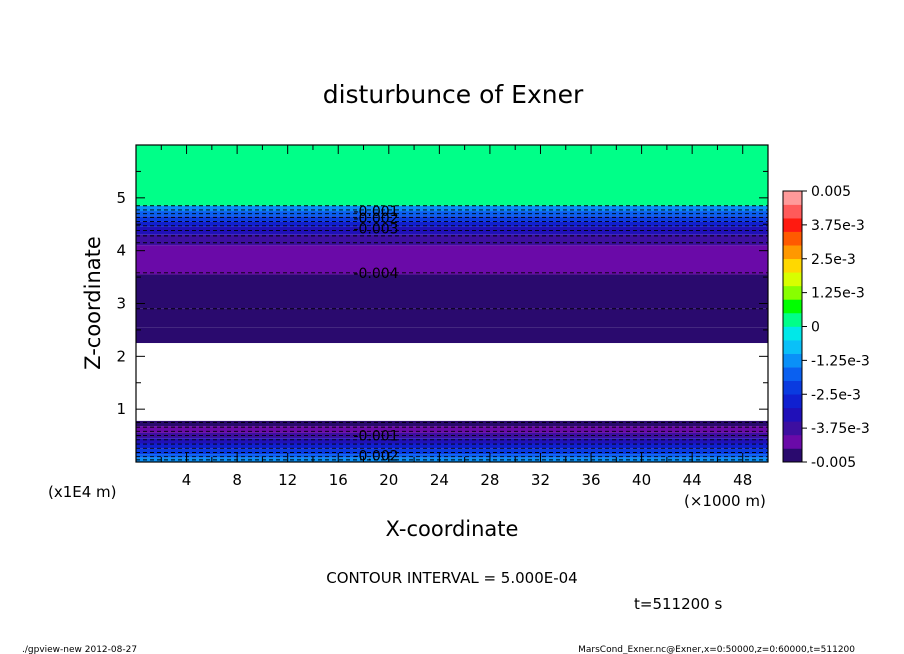 This screenshot has width=904, height=654. Describe the element at coordinates (451, 578) in the screenshot. I see `contour-interval: CONTOUR INTERVAL = 5.000E-04` at that location.